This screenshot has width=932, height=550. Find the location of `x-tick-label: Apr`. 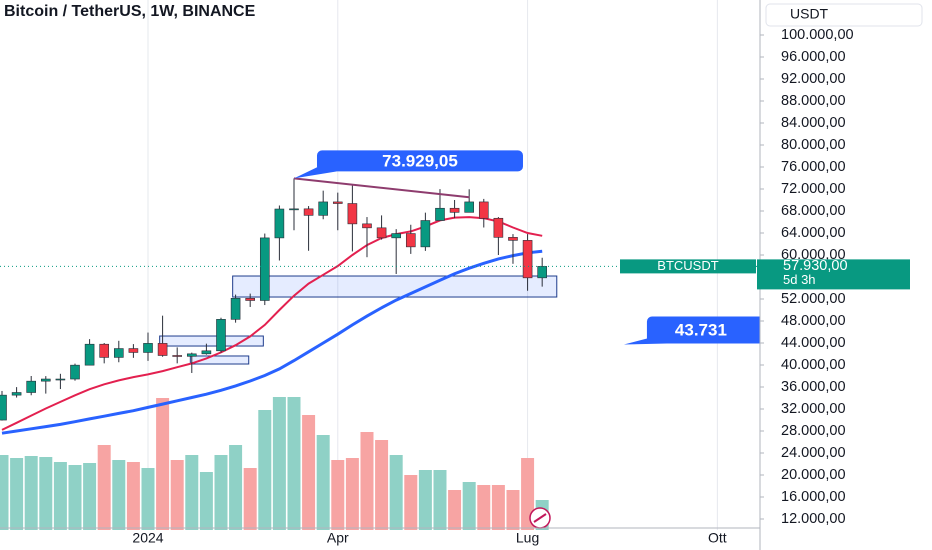

x-tick-label: Apr is located at coordinates (338, 538).